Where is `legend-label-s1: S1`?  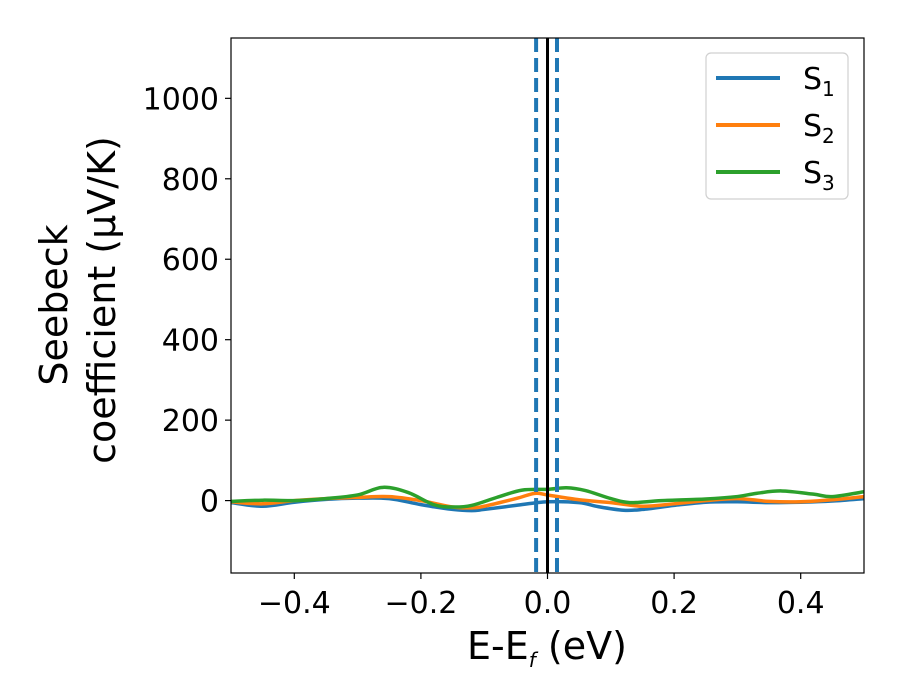 legend-label-s1: S1 is located at coordinates (819, 81).